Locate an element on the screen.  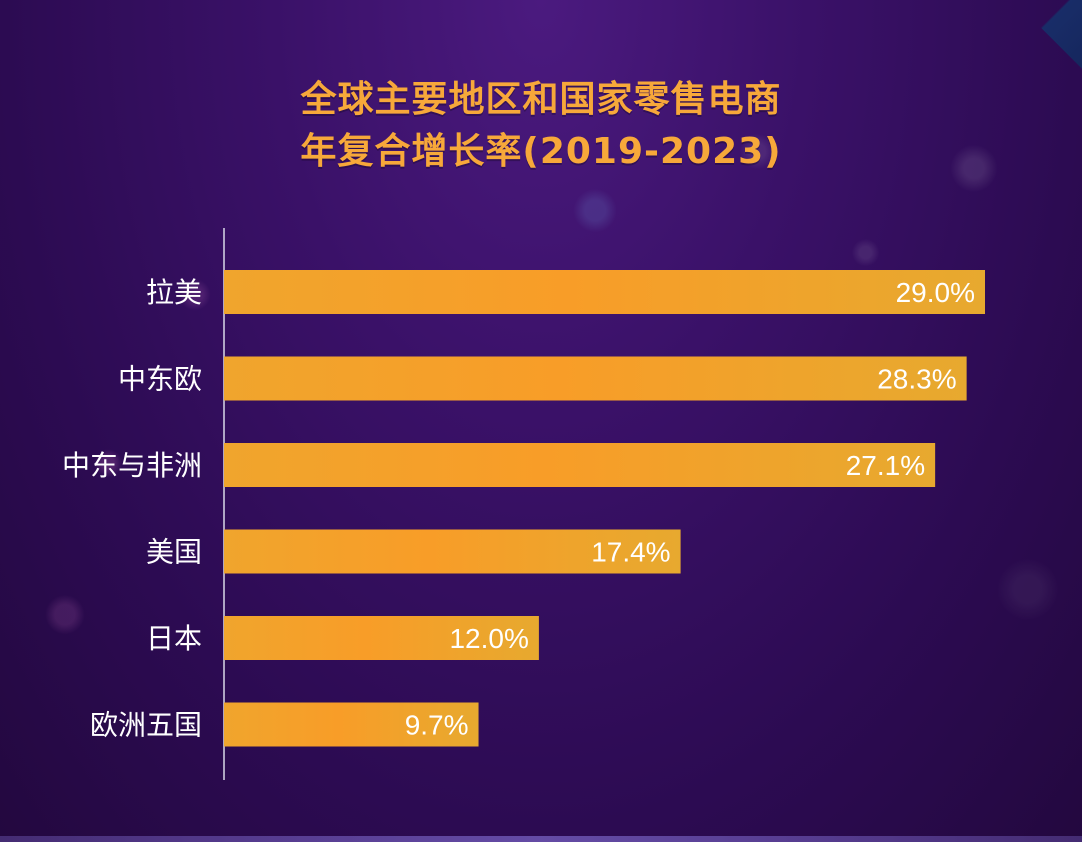
value-label-1: 29.0% is located at coordinates (935, 292).